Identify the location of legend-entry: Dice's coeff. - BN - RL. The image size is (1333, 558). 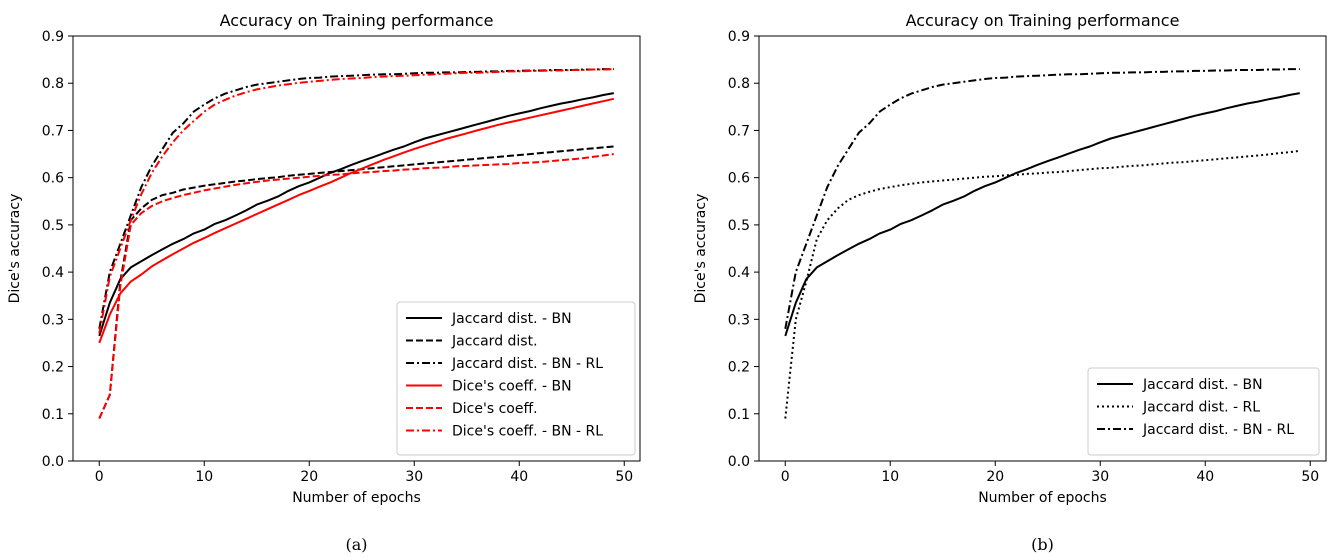
(527, 432).